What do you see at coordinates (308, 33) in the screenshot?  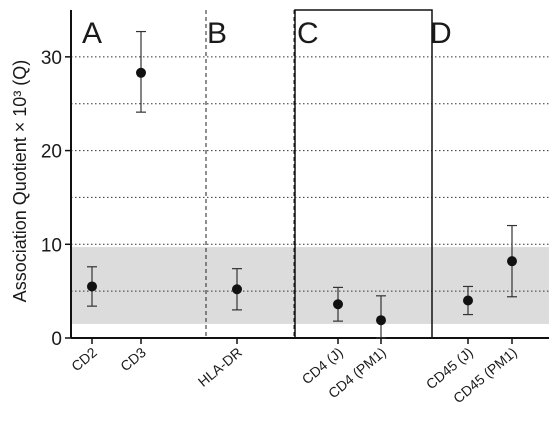 I see `panel-label-c: C` at bounding box center [308, 33].